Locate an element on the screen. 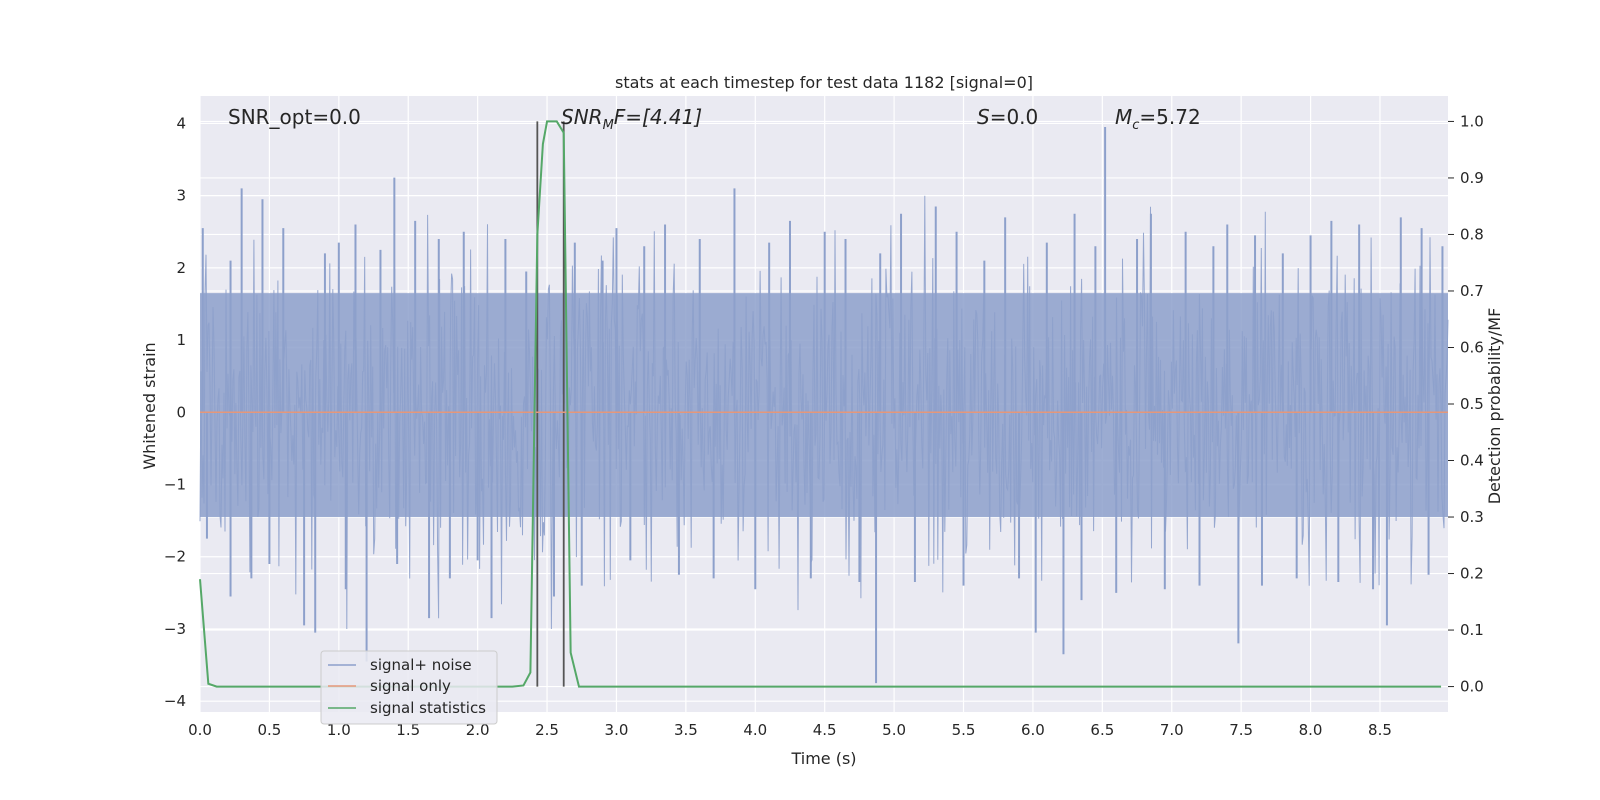 This screenshot has height=800, width=1600. y2-tick-label: 0.8 is located at coordinates (1472, 234).